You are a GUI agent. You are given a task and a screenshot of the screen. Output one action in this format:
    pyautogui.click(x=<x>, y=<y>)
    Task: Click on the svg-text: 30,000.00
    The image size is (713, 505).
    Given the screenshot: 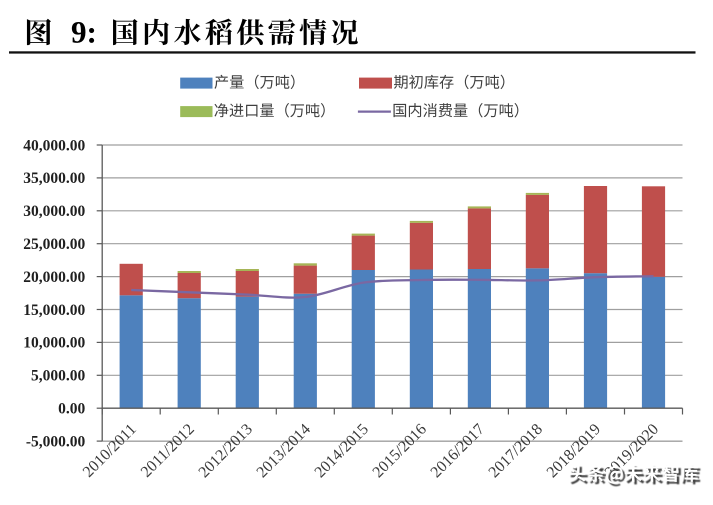 What is the action you would take?
    pyautogui.click(x=54, y=211)
    